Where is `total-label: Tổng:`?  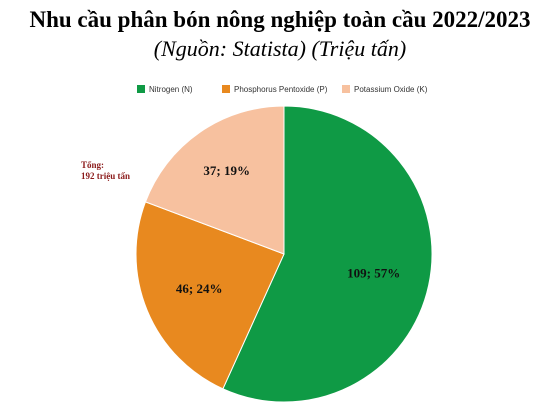 total-label: Tổng: is located at coordinates (93, 165).